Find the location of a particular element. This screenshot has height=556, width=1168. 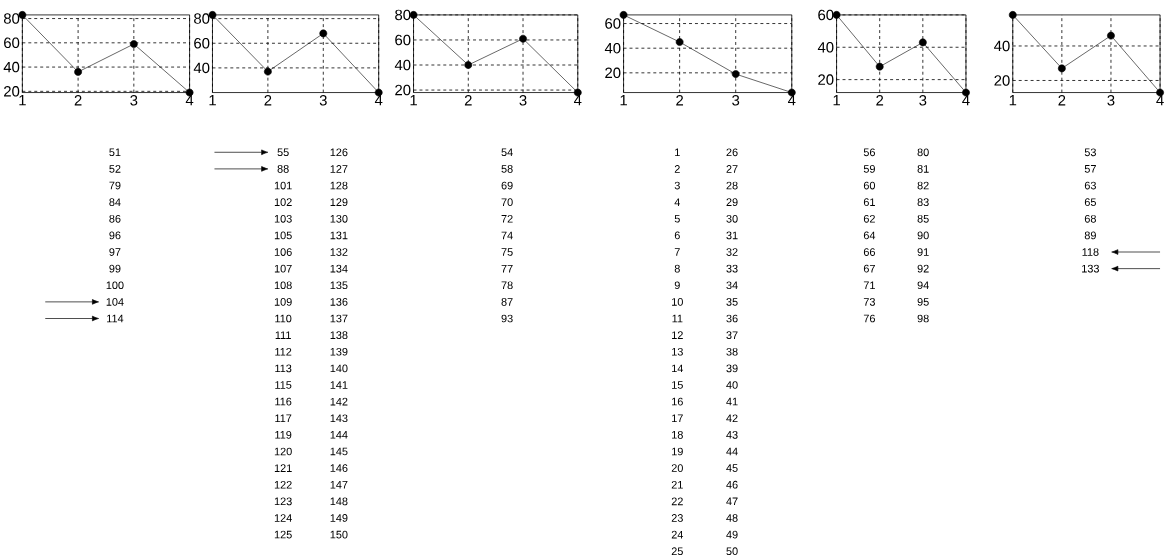

text: 66 is located at coordinates (869, 251).